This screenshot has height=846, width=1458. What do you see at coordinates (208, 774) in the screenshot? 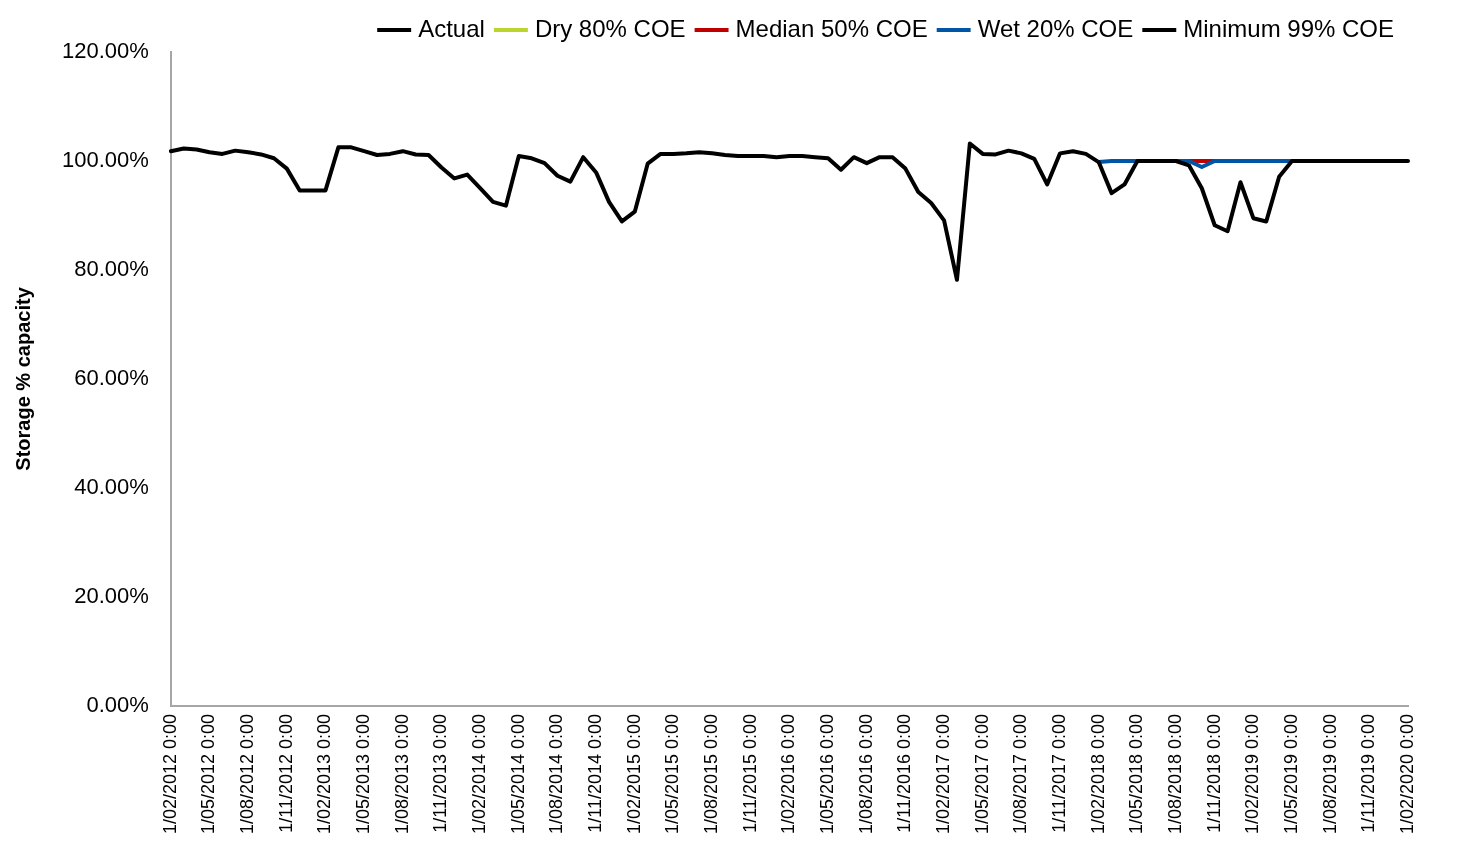
I see `x-tick-label: 1/05/2012 0:00` at bounding box center [208, 774].